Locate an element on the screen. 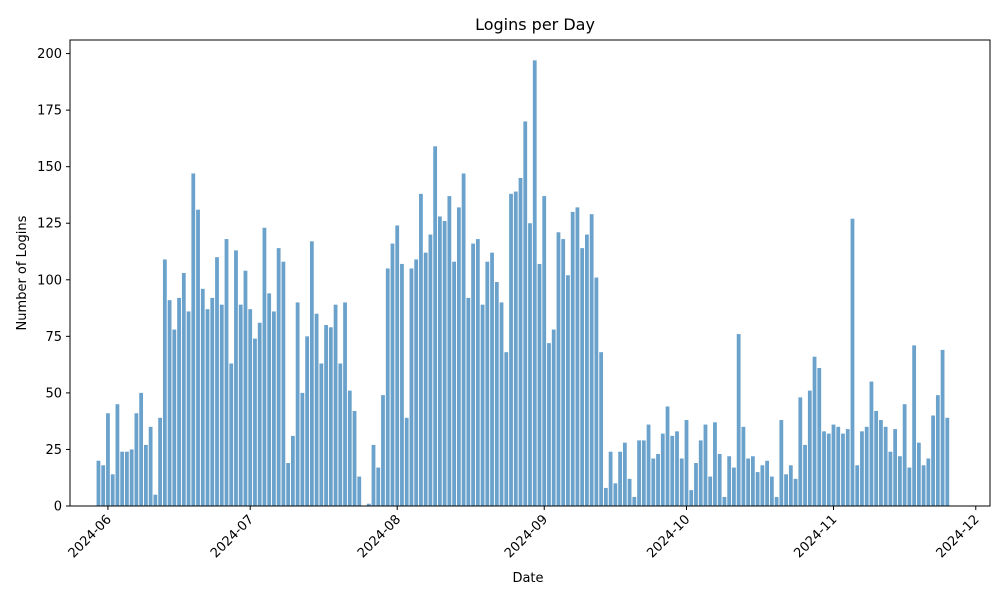 The image size is (1000, 600). y-tick-label: 125 is located at coordinates (49, 224).